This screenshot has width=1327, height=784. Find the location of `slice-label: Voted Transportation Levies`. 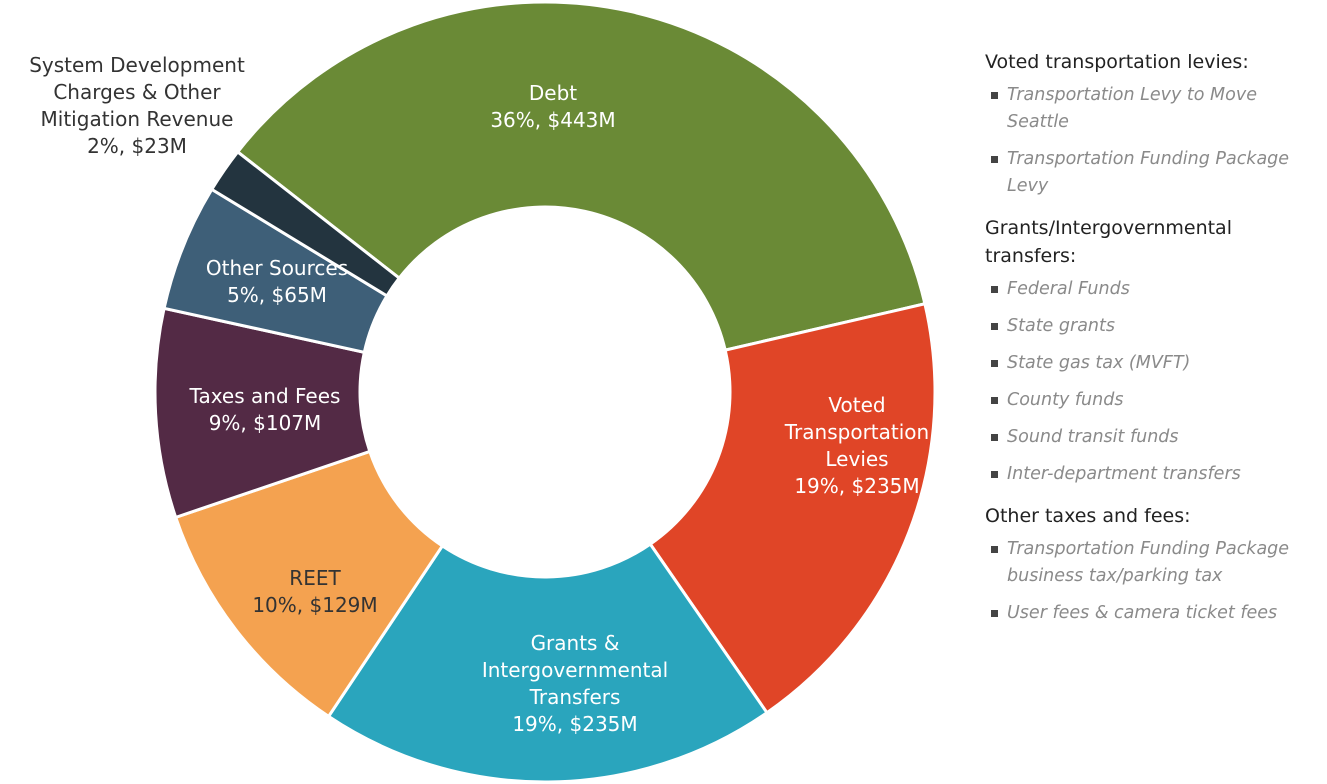

slice-label: Voted Transportation Levies is located at coordinates (856, 432).